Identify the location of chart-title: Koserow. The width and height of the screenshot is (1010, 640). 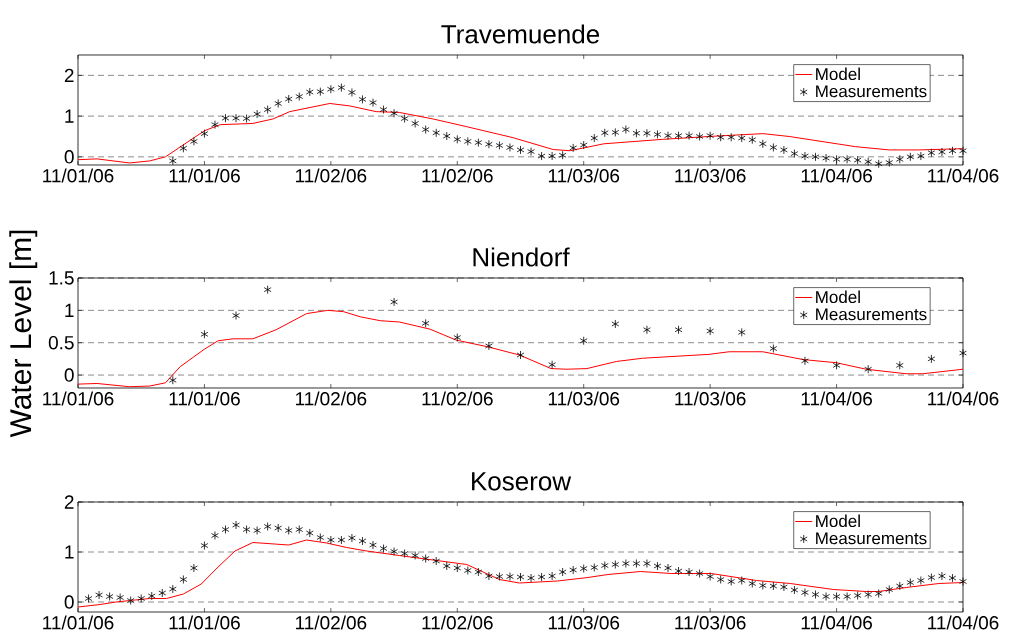
(522, 481).